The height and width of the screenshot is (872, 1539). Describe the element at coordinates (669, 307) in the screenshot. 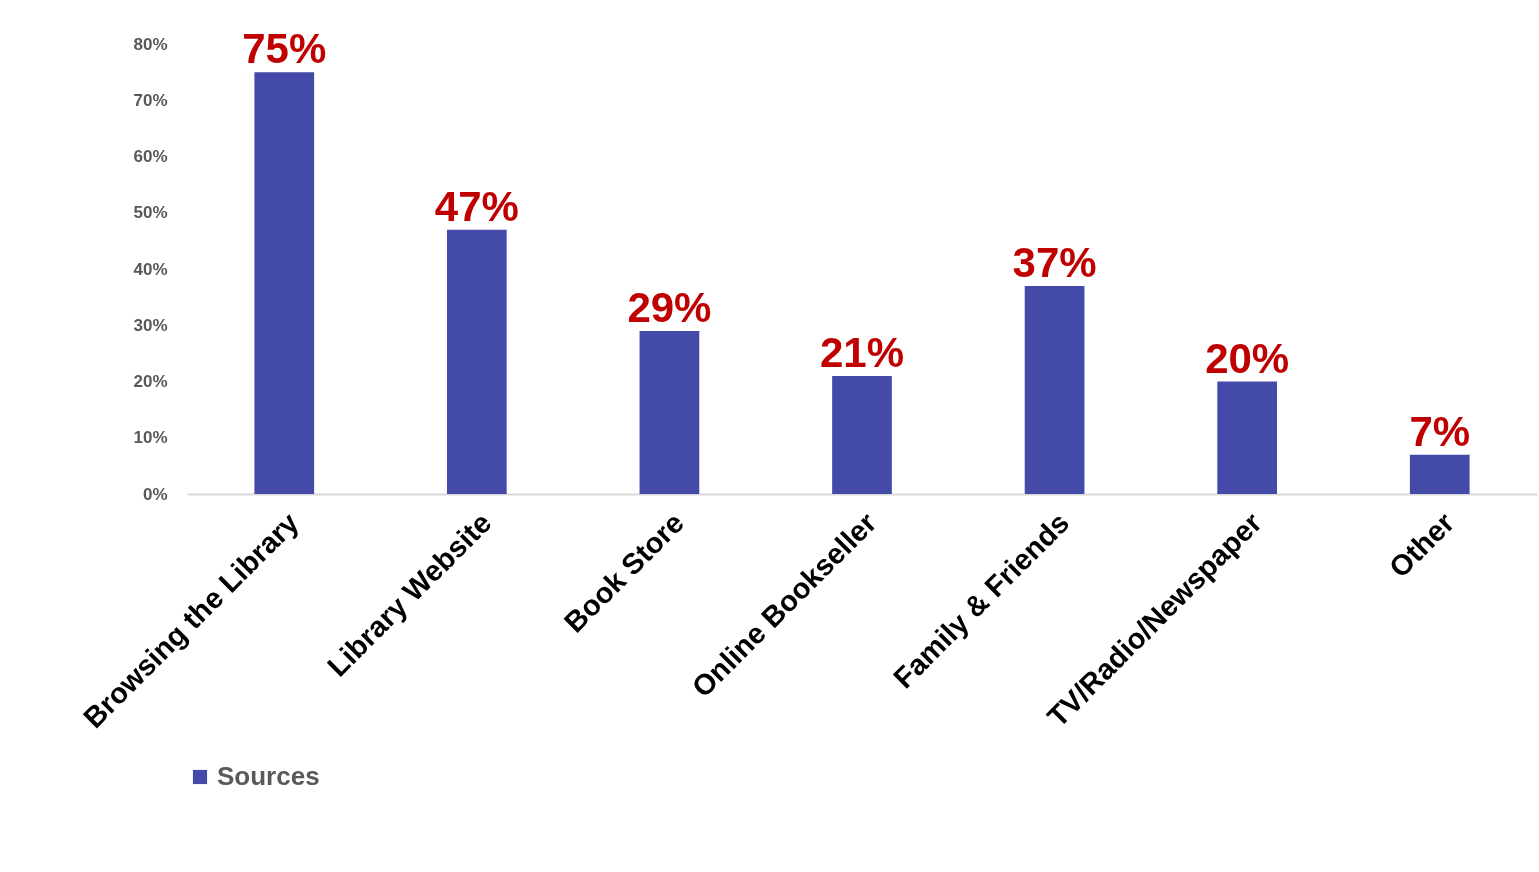

I see `data-label: 29%` at that location.